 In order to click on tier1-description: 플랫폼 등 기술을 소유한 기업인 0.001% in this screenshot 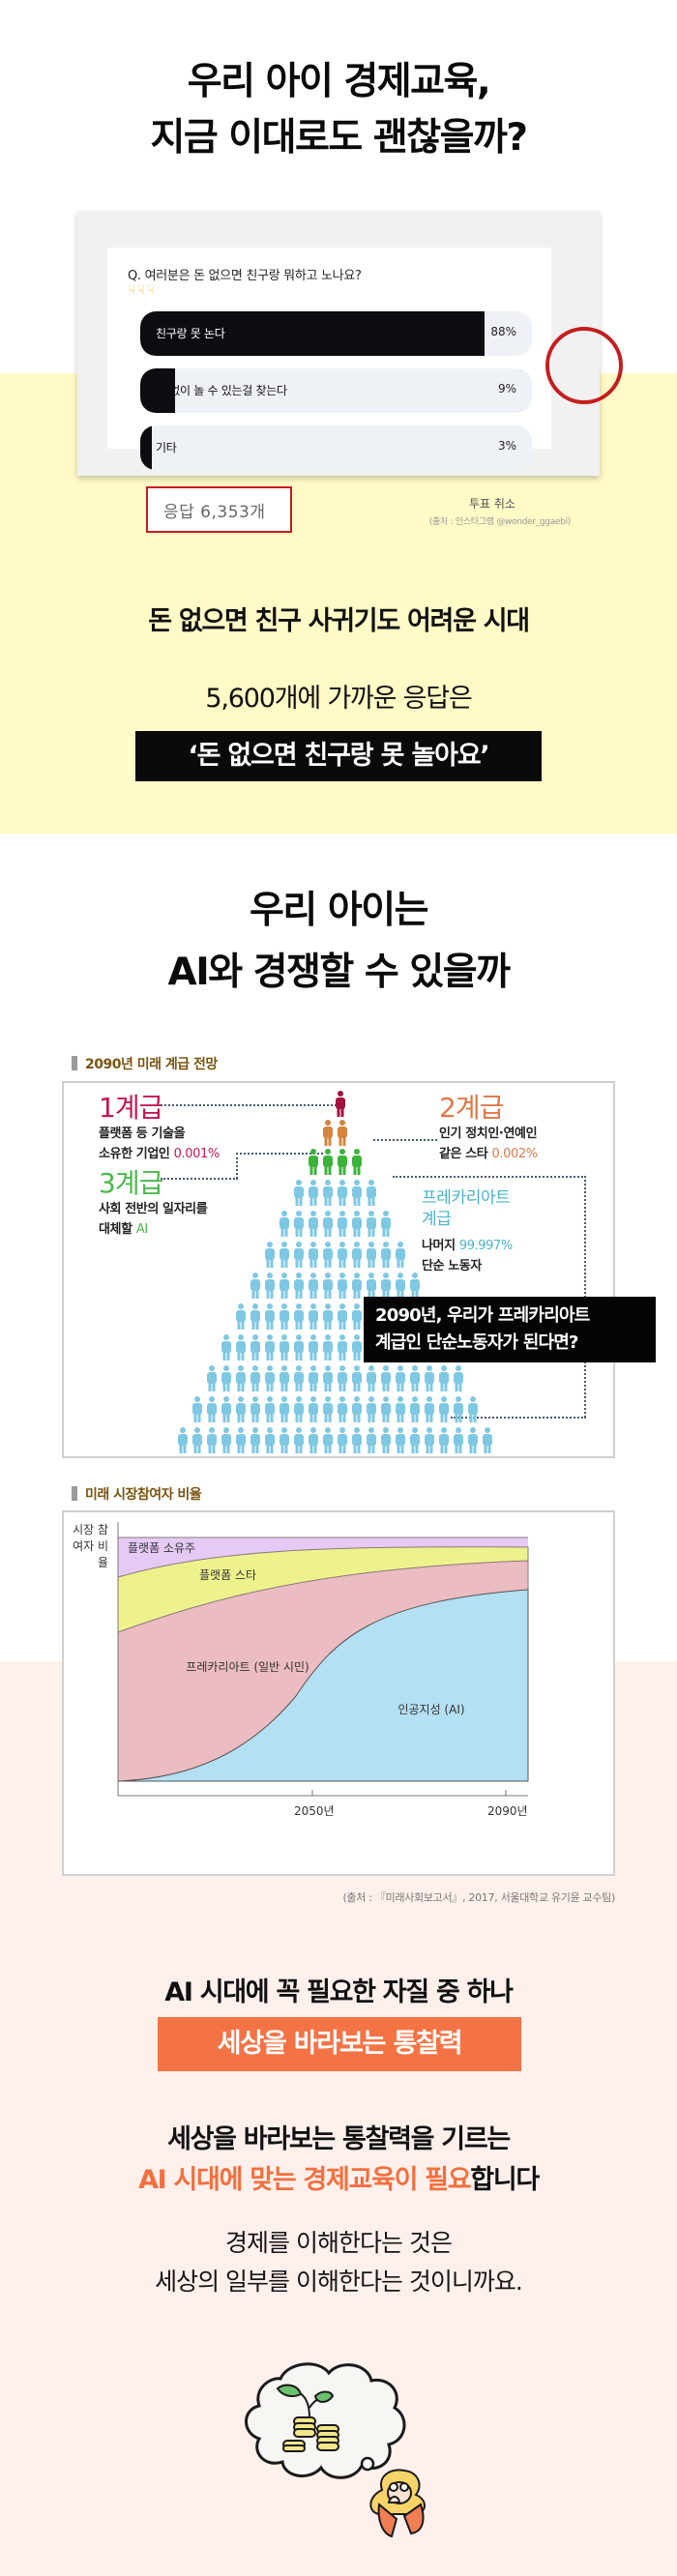, I will do `click(159, 1144)`.